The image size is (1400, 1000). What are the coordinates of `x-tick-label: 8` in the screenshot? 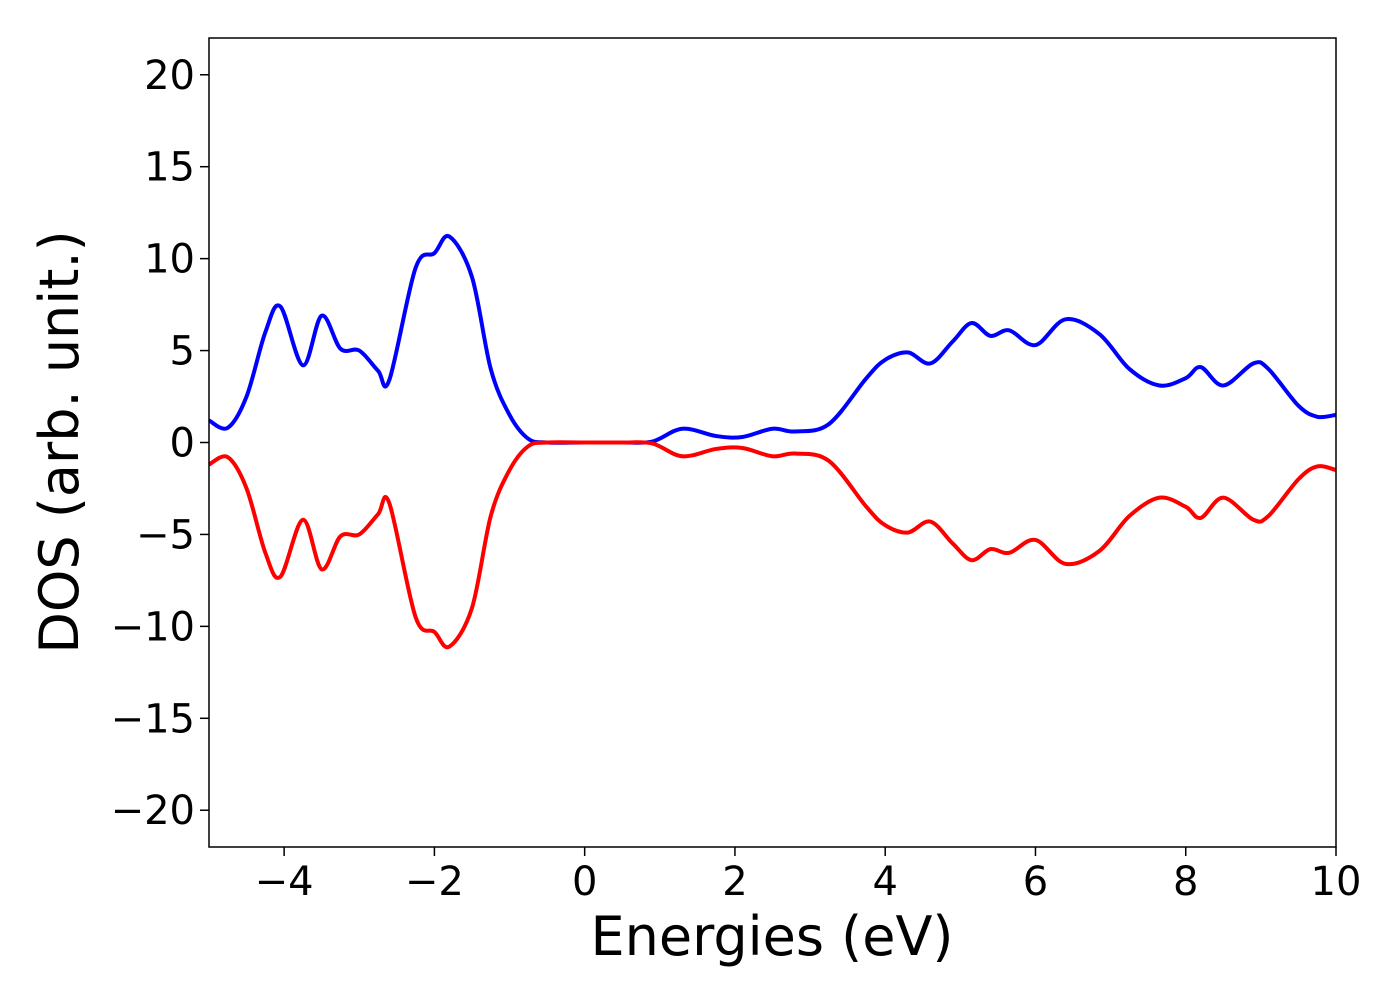 It's located at (1185, 882).